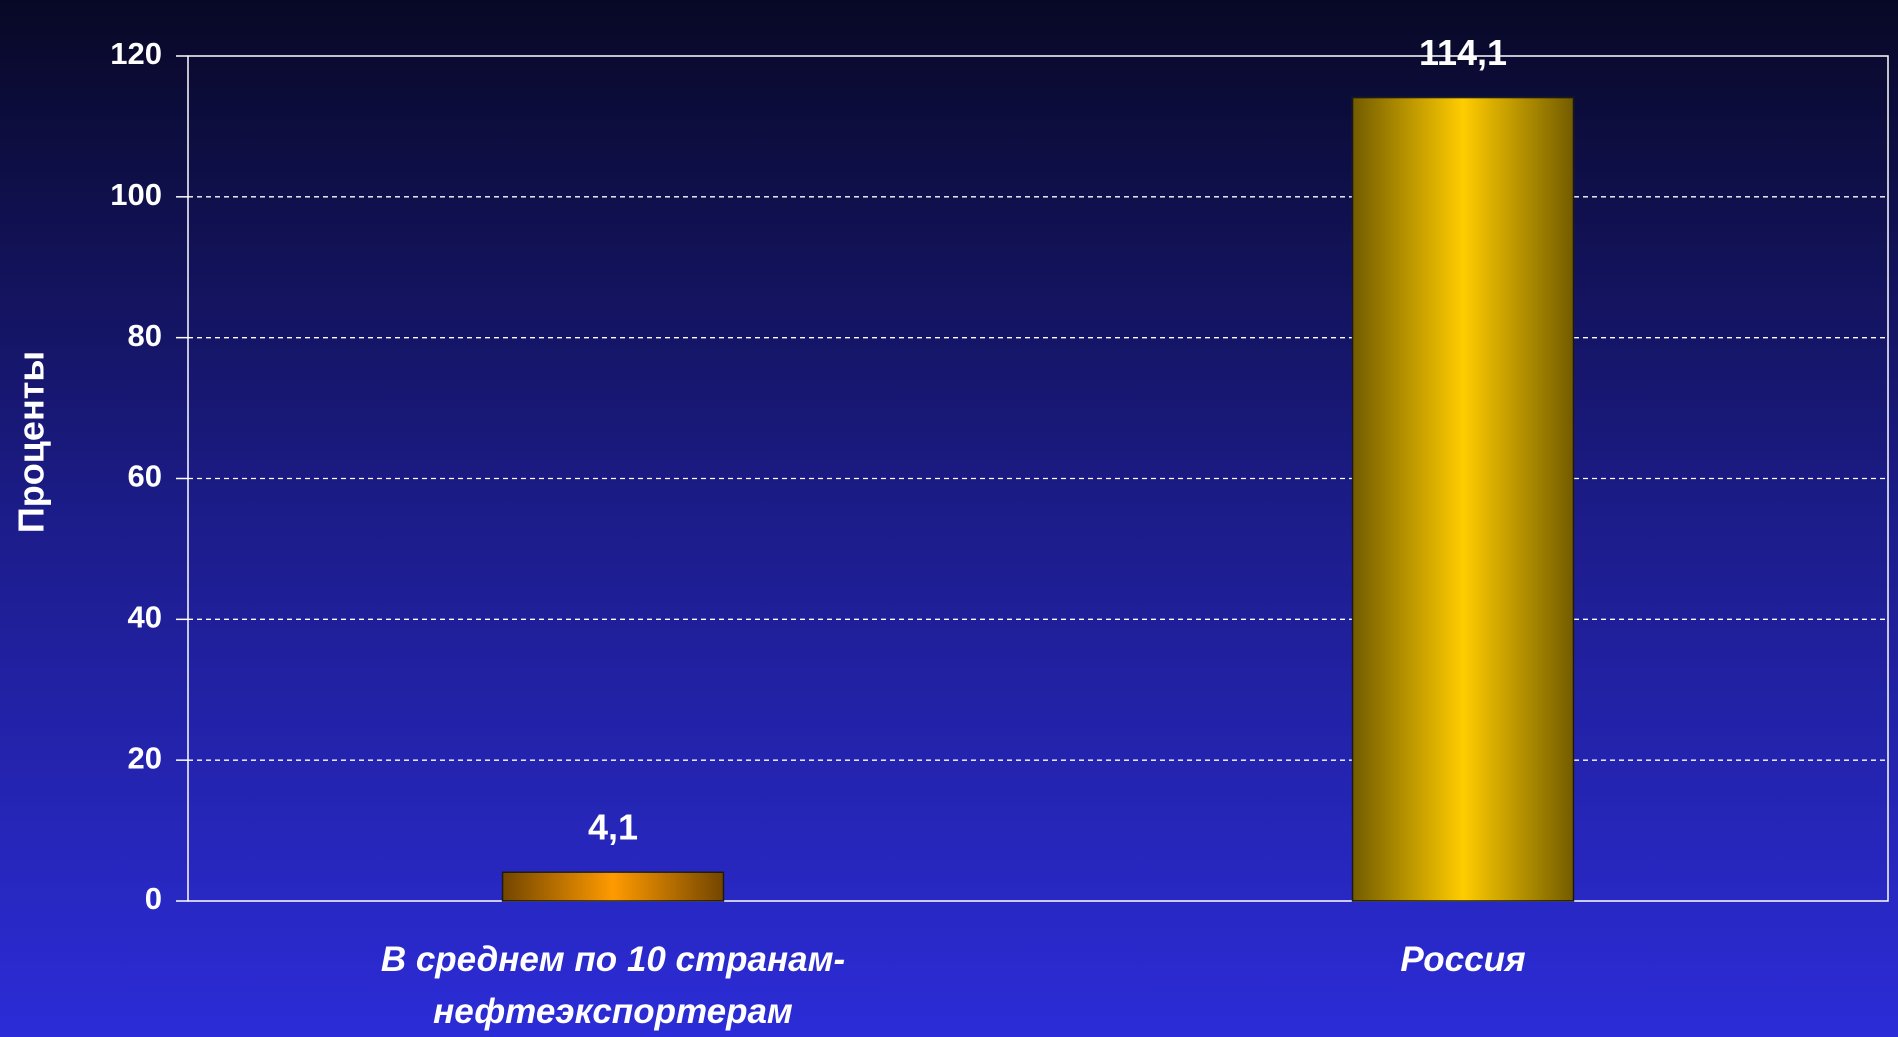 The width and height of the screenshot is (1898, 1037). I want to click on y-tick-label: 0, so click(153, 898).